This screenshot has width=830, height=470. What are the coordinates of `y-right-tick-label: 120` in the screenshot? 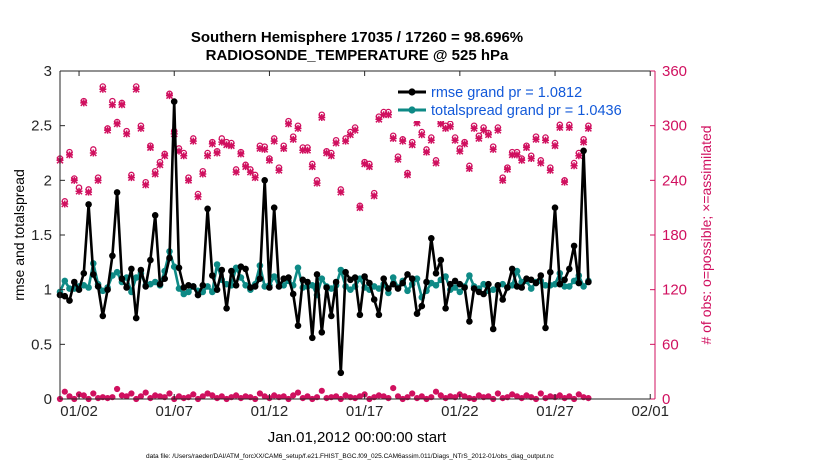 It's located at (674, 290).